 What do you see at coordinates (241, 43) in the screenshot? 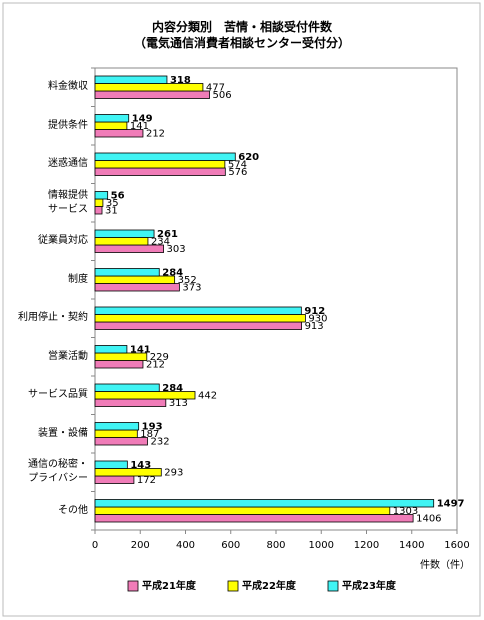
I see `chart-subtitle: （電気通信消費者相談センター受付分）` at bounding box center [241, 43].